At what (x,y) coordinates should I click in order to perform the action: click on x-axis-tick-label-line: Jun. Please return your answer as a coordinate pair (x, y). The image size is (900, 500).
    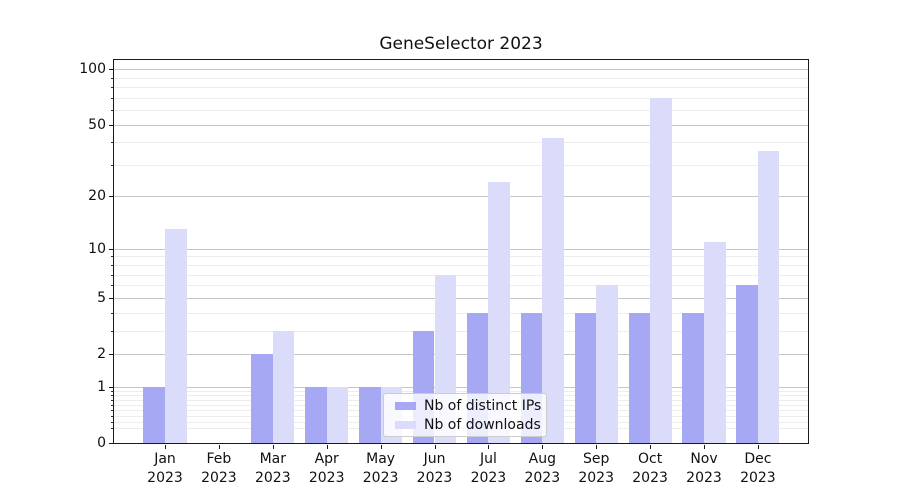
    Looking at the image, I should click on (434, 459).